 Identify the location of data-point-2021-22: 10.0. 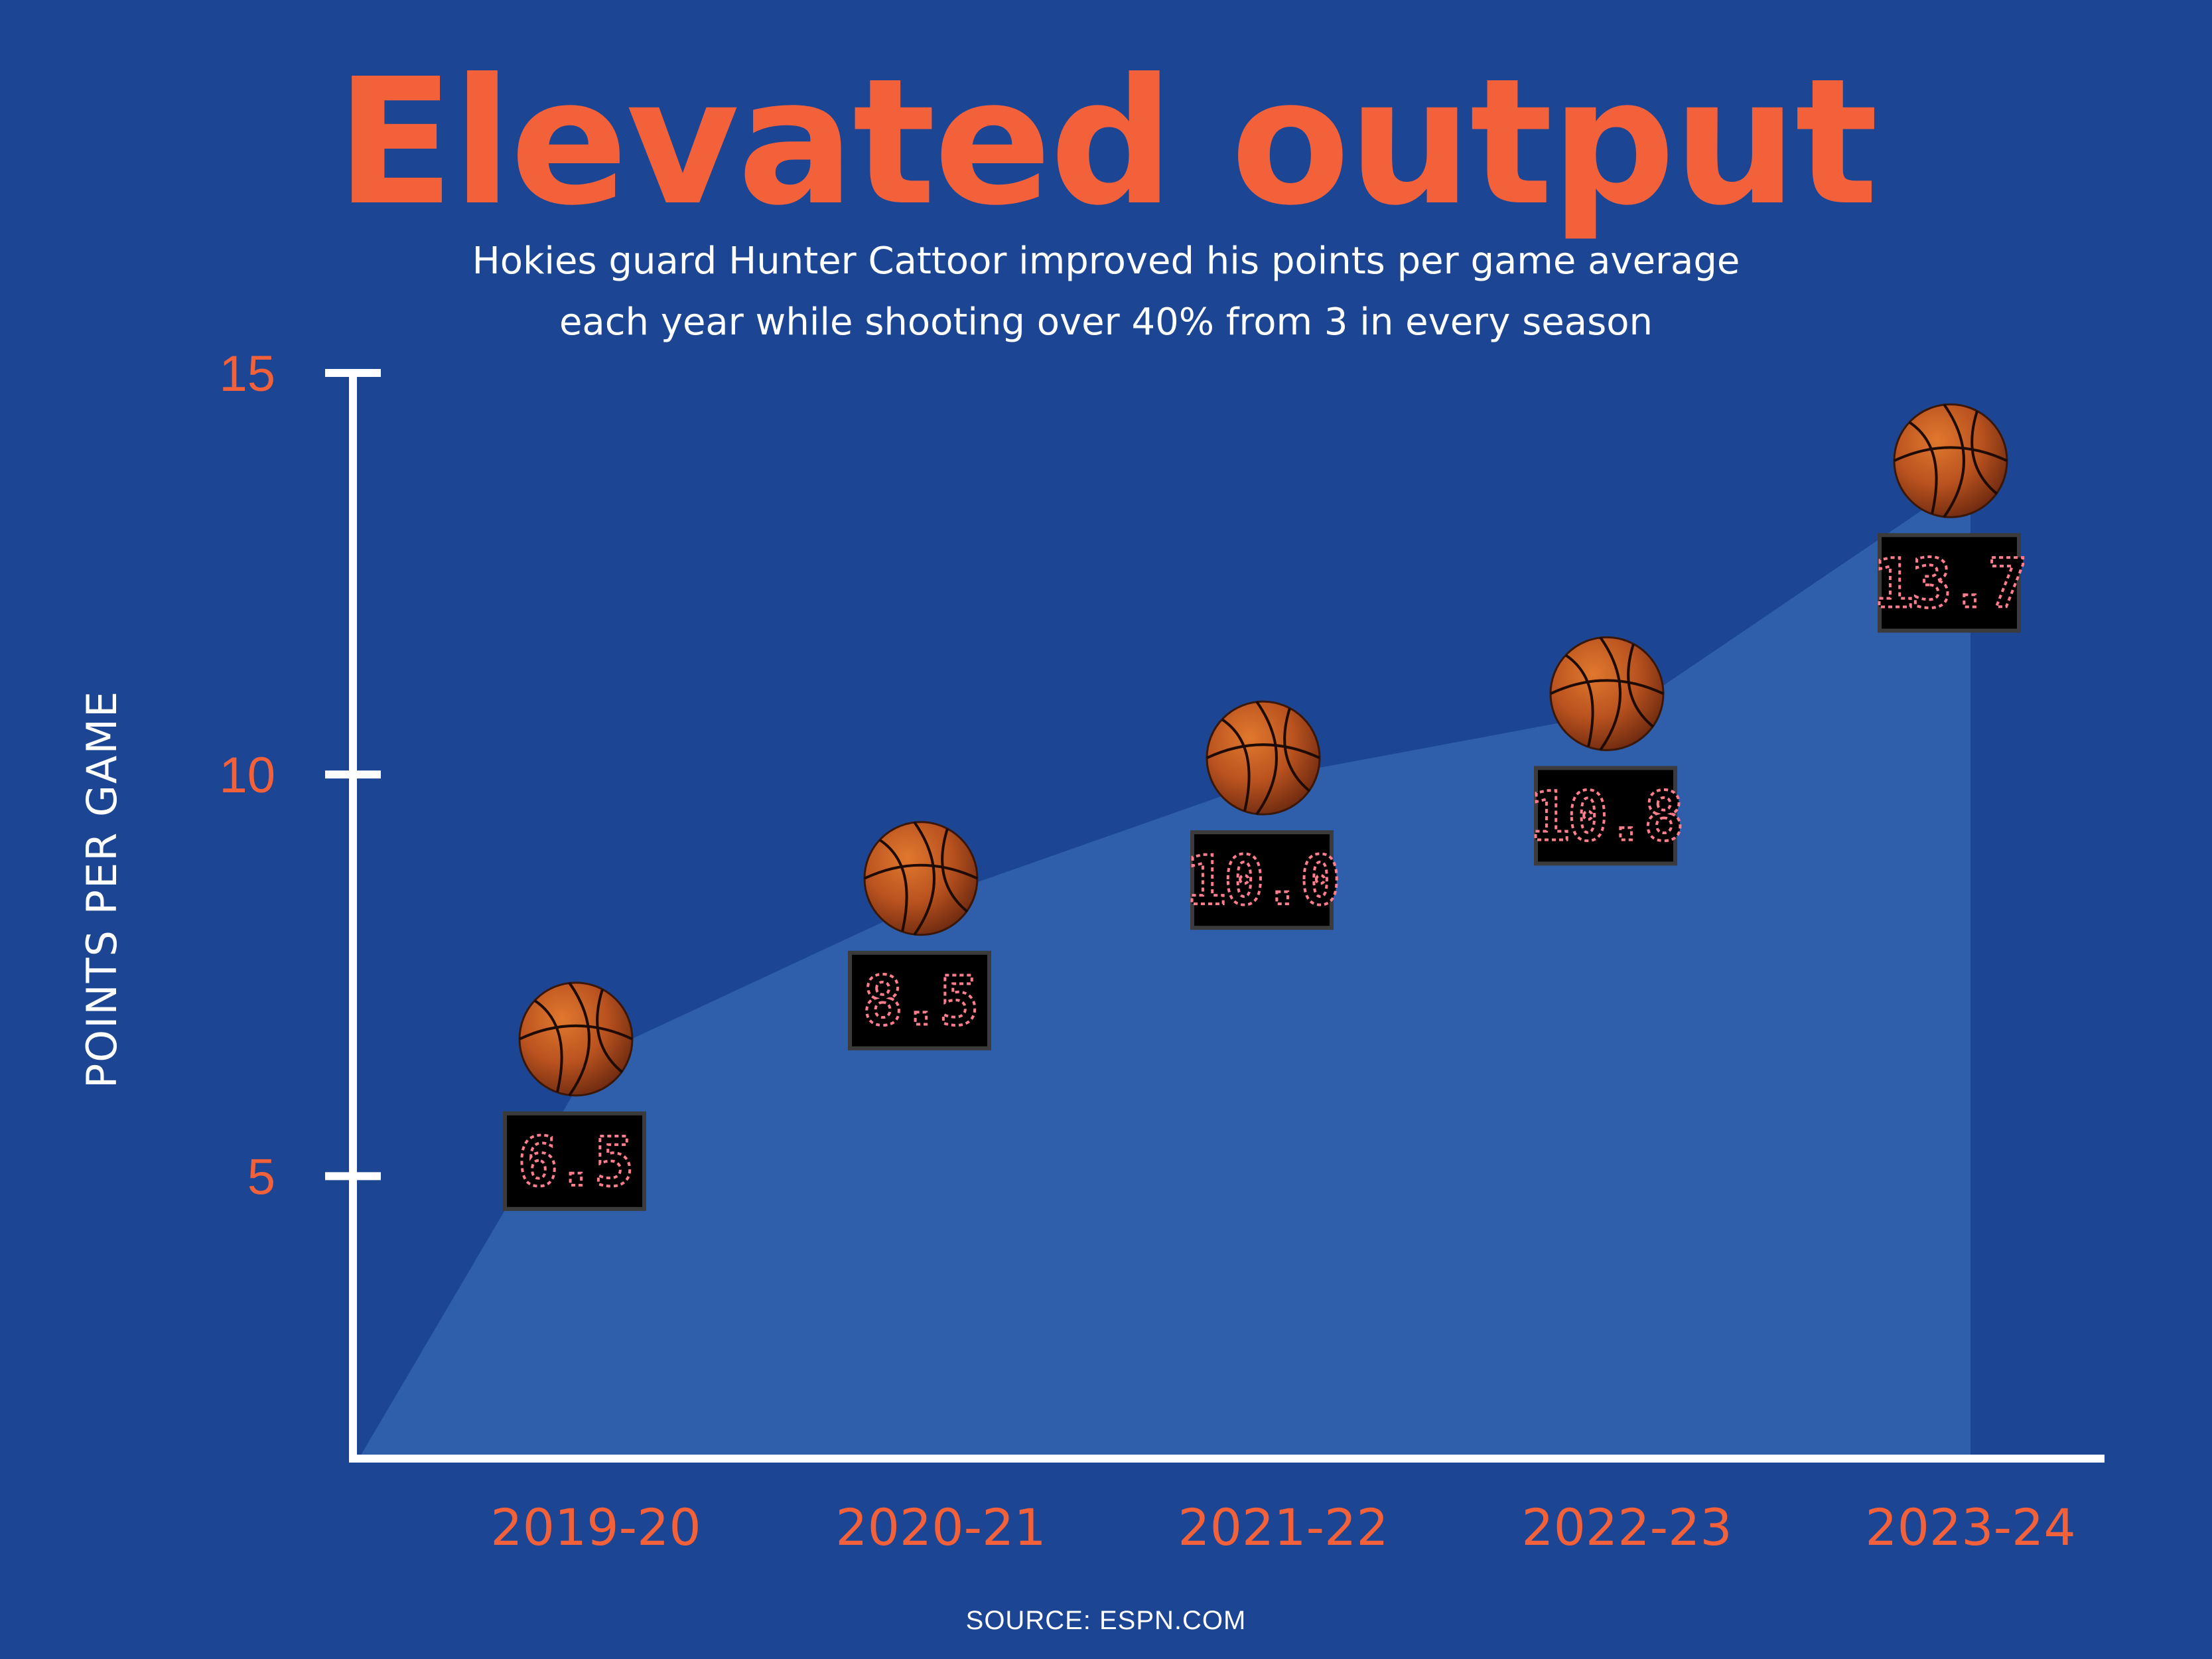
(1263, 815).